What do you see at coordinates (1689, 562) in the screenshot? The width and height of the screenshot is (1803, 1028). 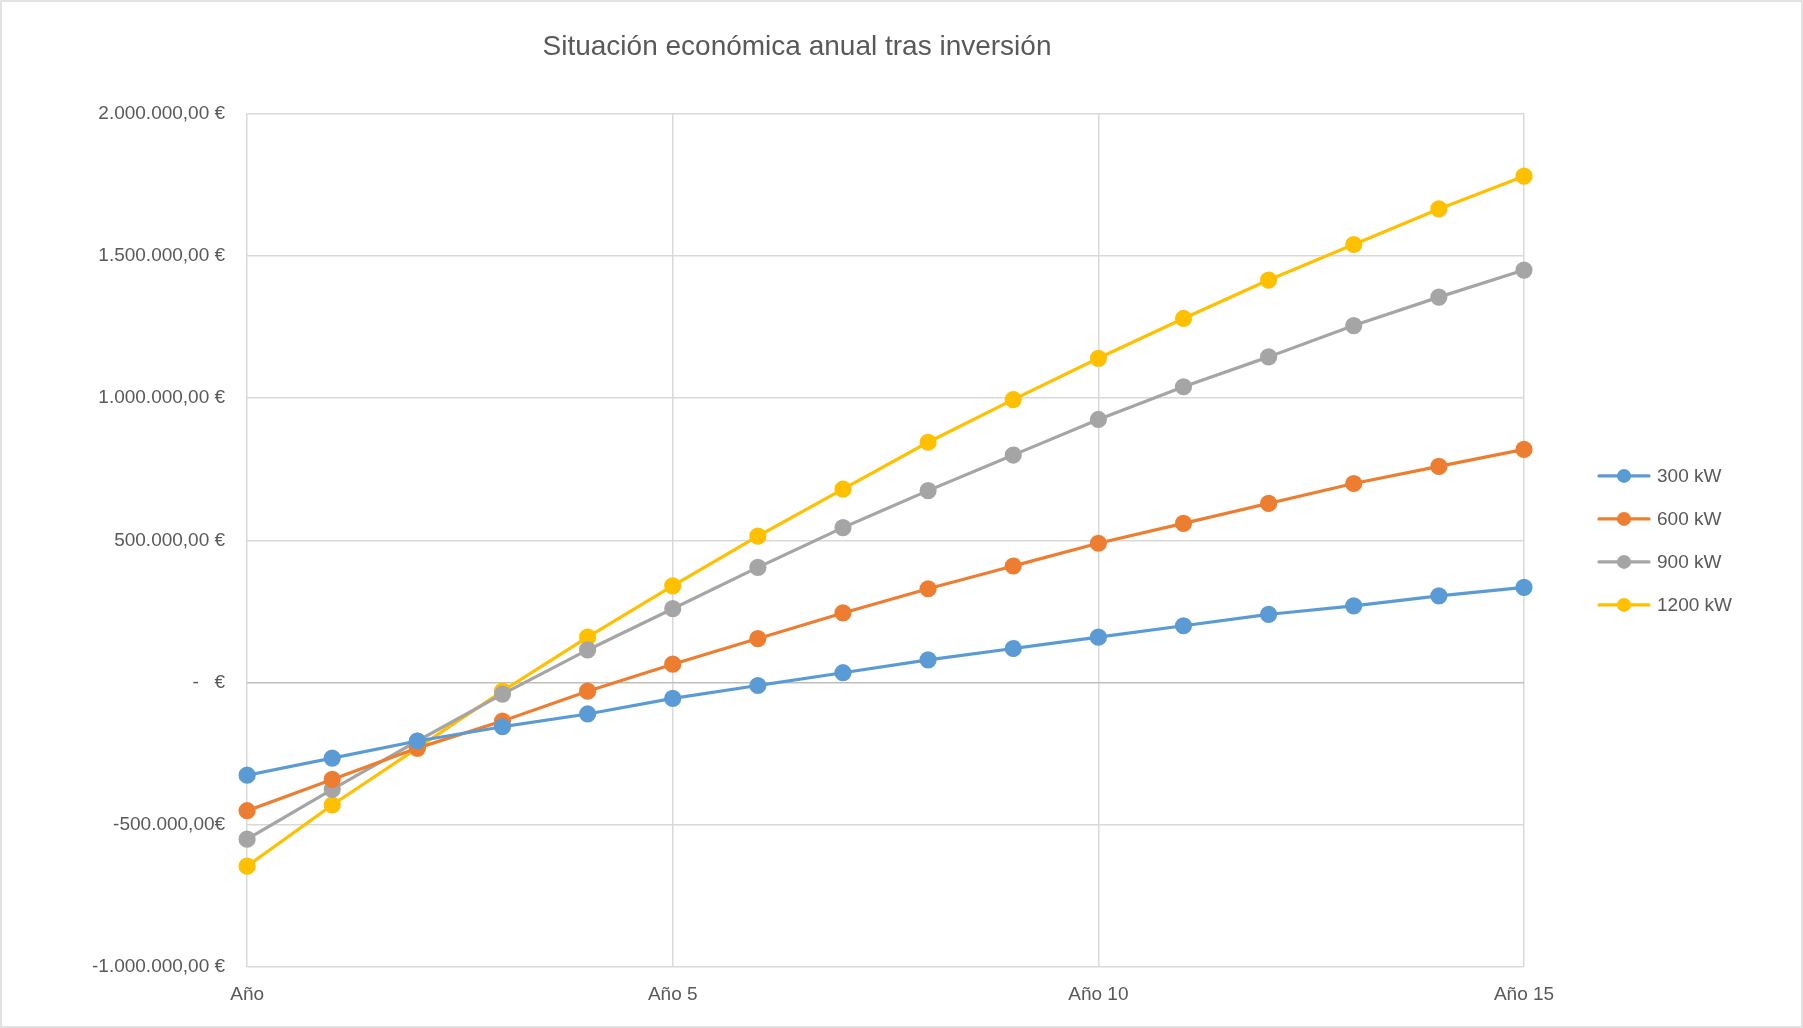 I see `legend-label: 900 kW` at bounding box center [1689, 562].